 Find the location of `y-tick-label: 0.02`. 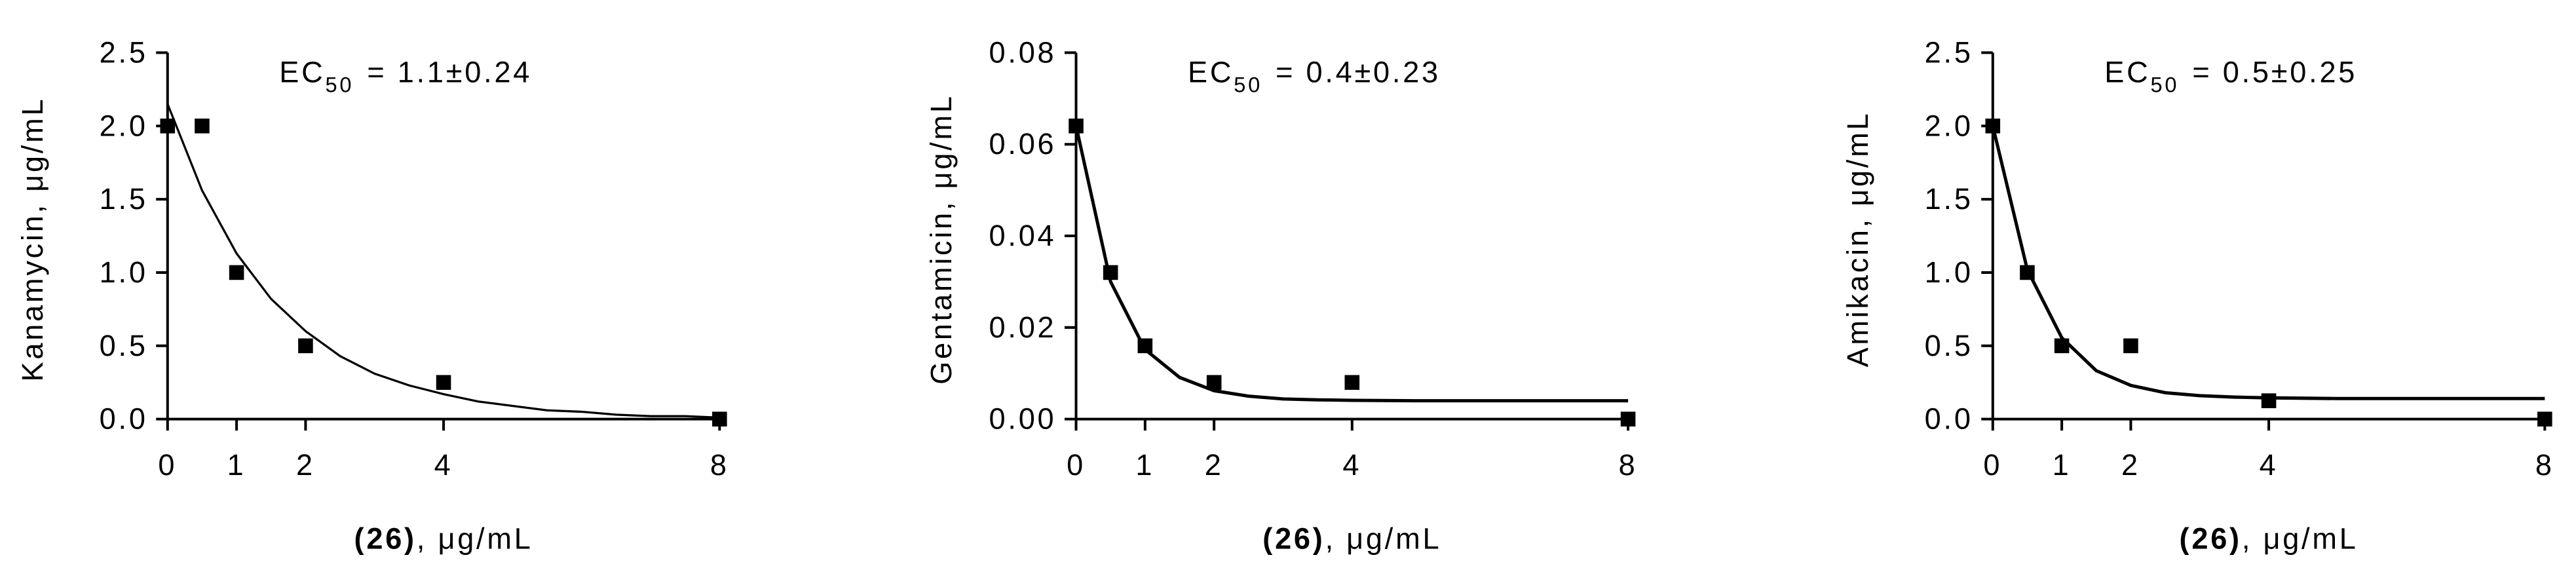

y-tick-label: 0.02 is located at coordinates (1023, 327).